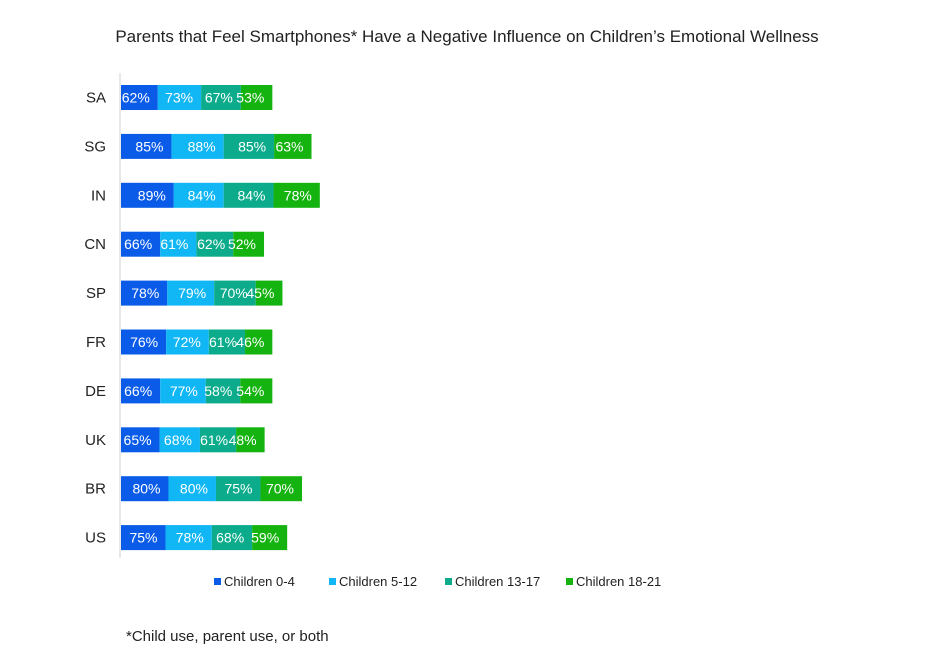 This screenshot has height=657, width=940. I want to click on category-labels: SA SG IN CN SP FR DE UK BR US, so click(95, 318).